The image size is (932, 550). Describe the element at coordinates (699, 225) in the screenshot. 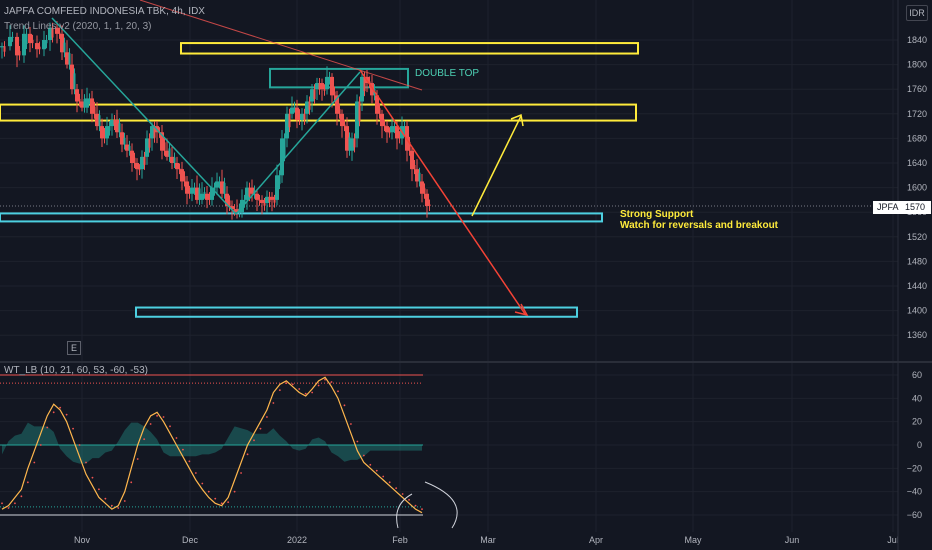

I see `support-note-line2: Watch for reversals and breakout` at that location.